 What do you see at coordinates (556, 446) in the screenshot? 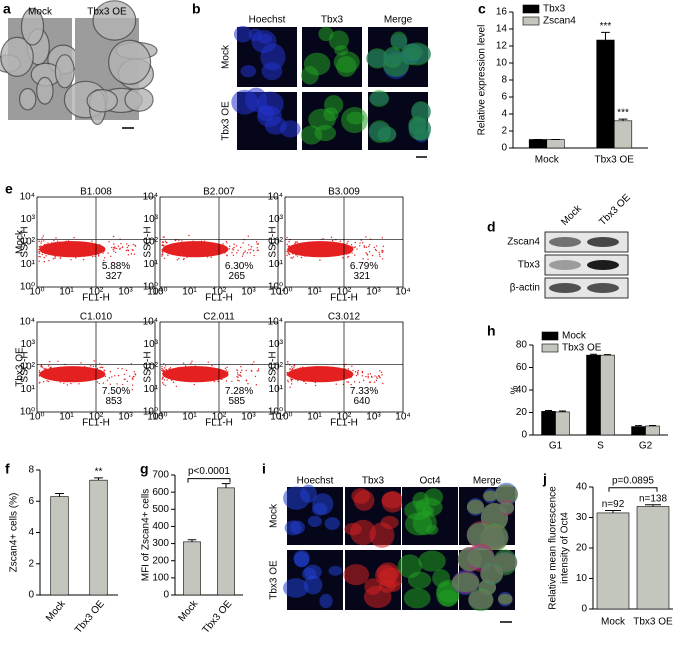
I see `x-tick-label: G1` at bounding box center [556, 446].